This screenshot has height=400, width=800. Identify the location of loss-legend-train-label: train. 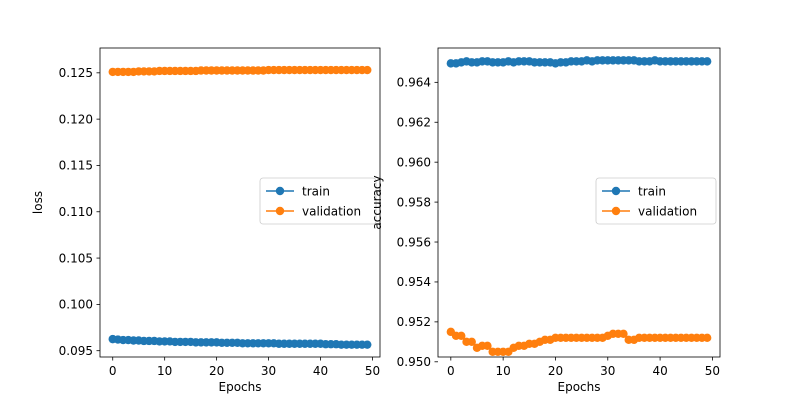
(316, 192).